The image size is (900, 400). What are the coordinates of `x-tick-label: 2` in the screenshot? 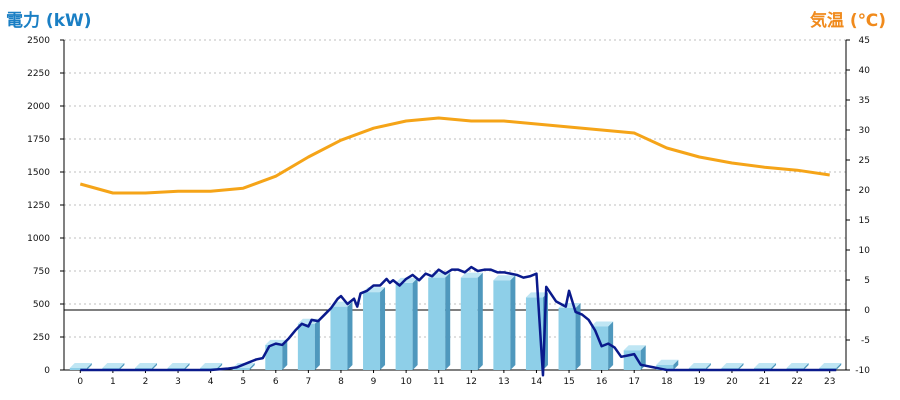 It's located at (146, 382).